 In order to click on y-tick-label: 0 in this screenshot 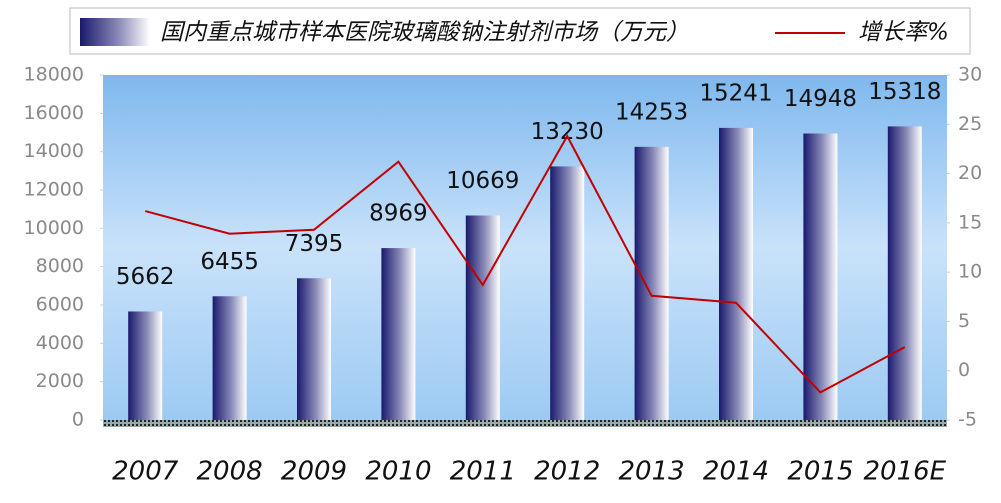, I will do `click(78, 420)`.